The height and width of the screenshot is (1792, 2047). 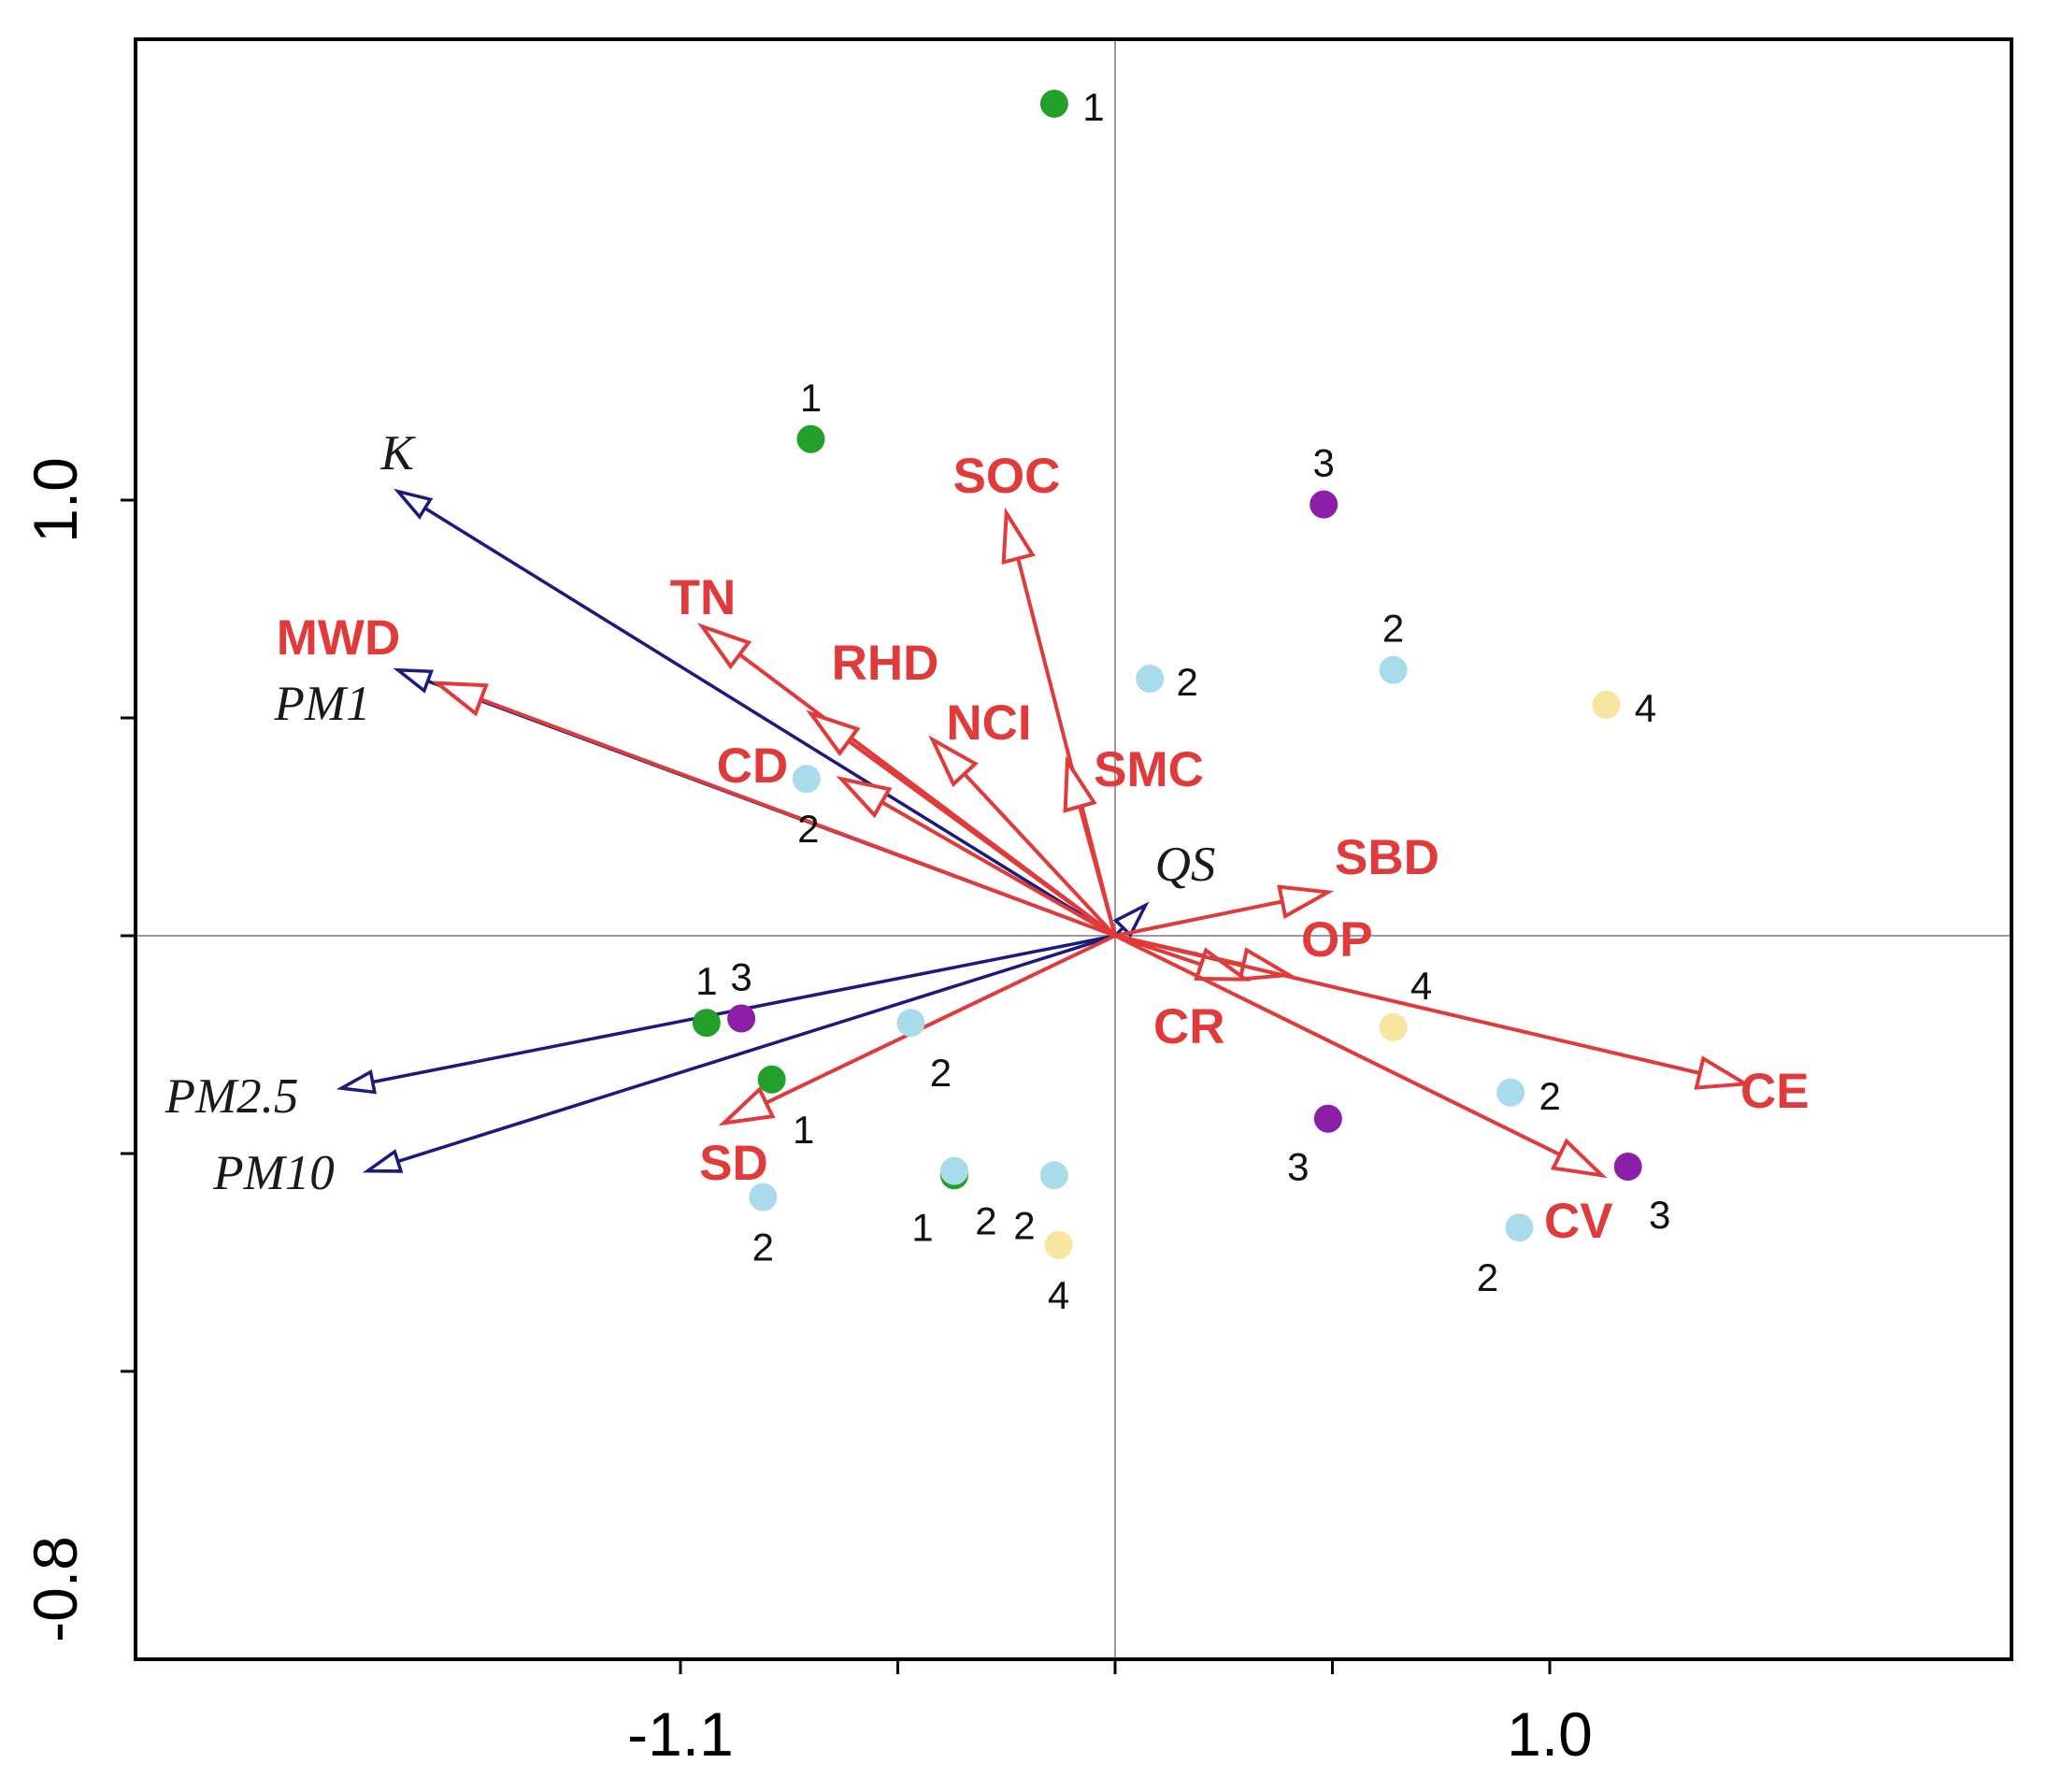 What do you see at coordinates (321, 704) in the screenshot?
I see `explanatory-label-pm1: PM1` at bounding box center [321, 704].